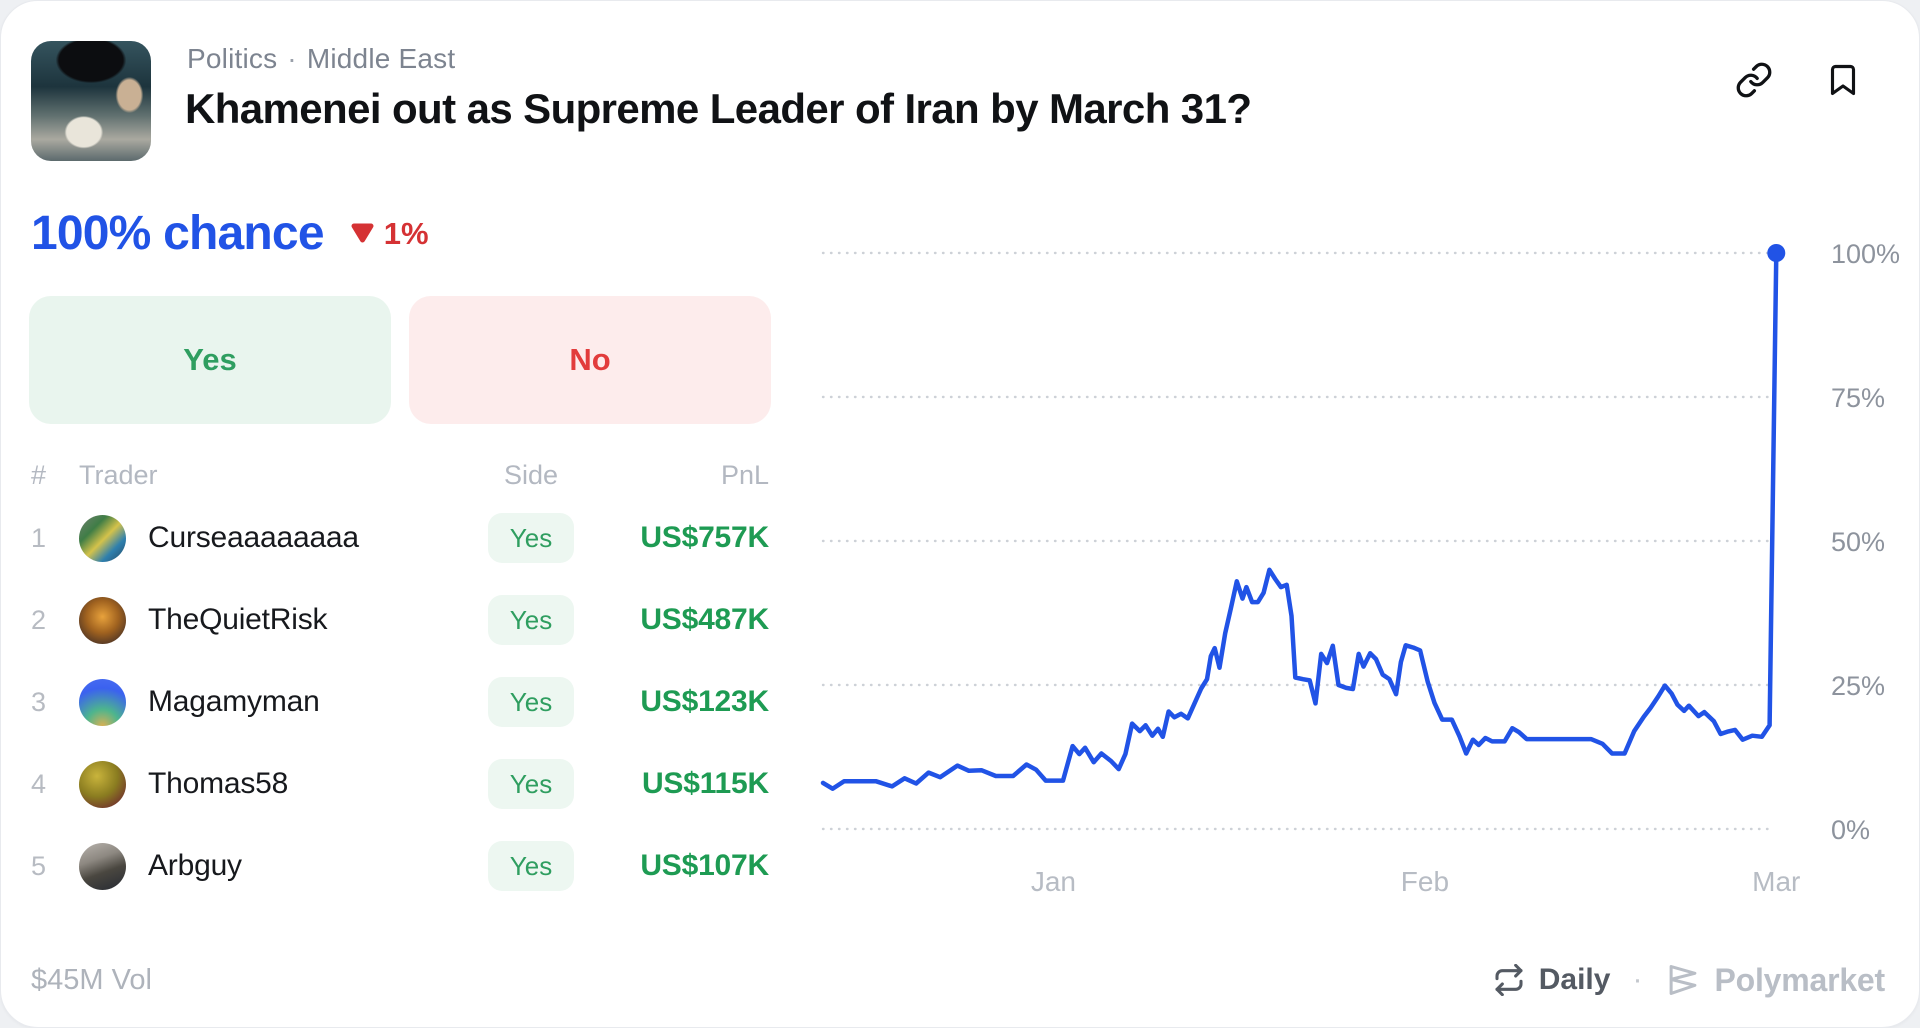 The image size is (1920, 1028). What do you see at coordinates (1799, 979) in the screenshot?
I see `brand-name: Polymarket` at bounding box center [1799, 979].